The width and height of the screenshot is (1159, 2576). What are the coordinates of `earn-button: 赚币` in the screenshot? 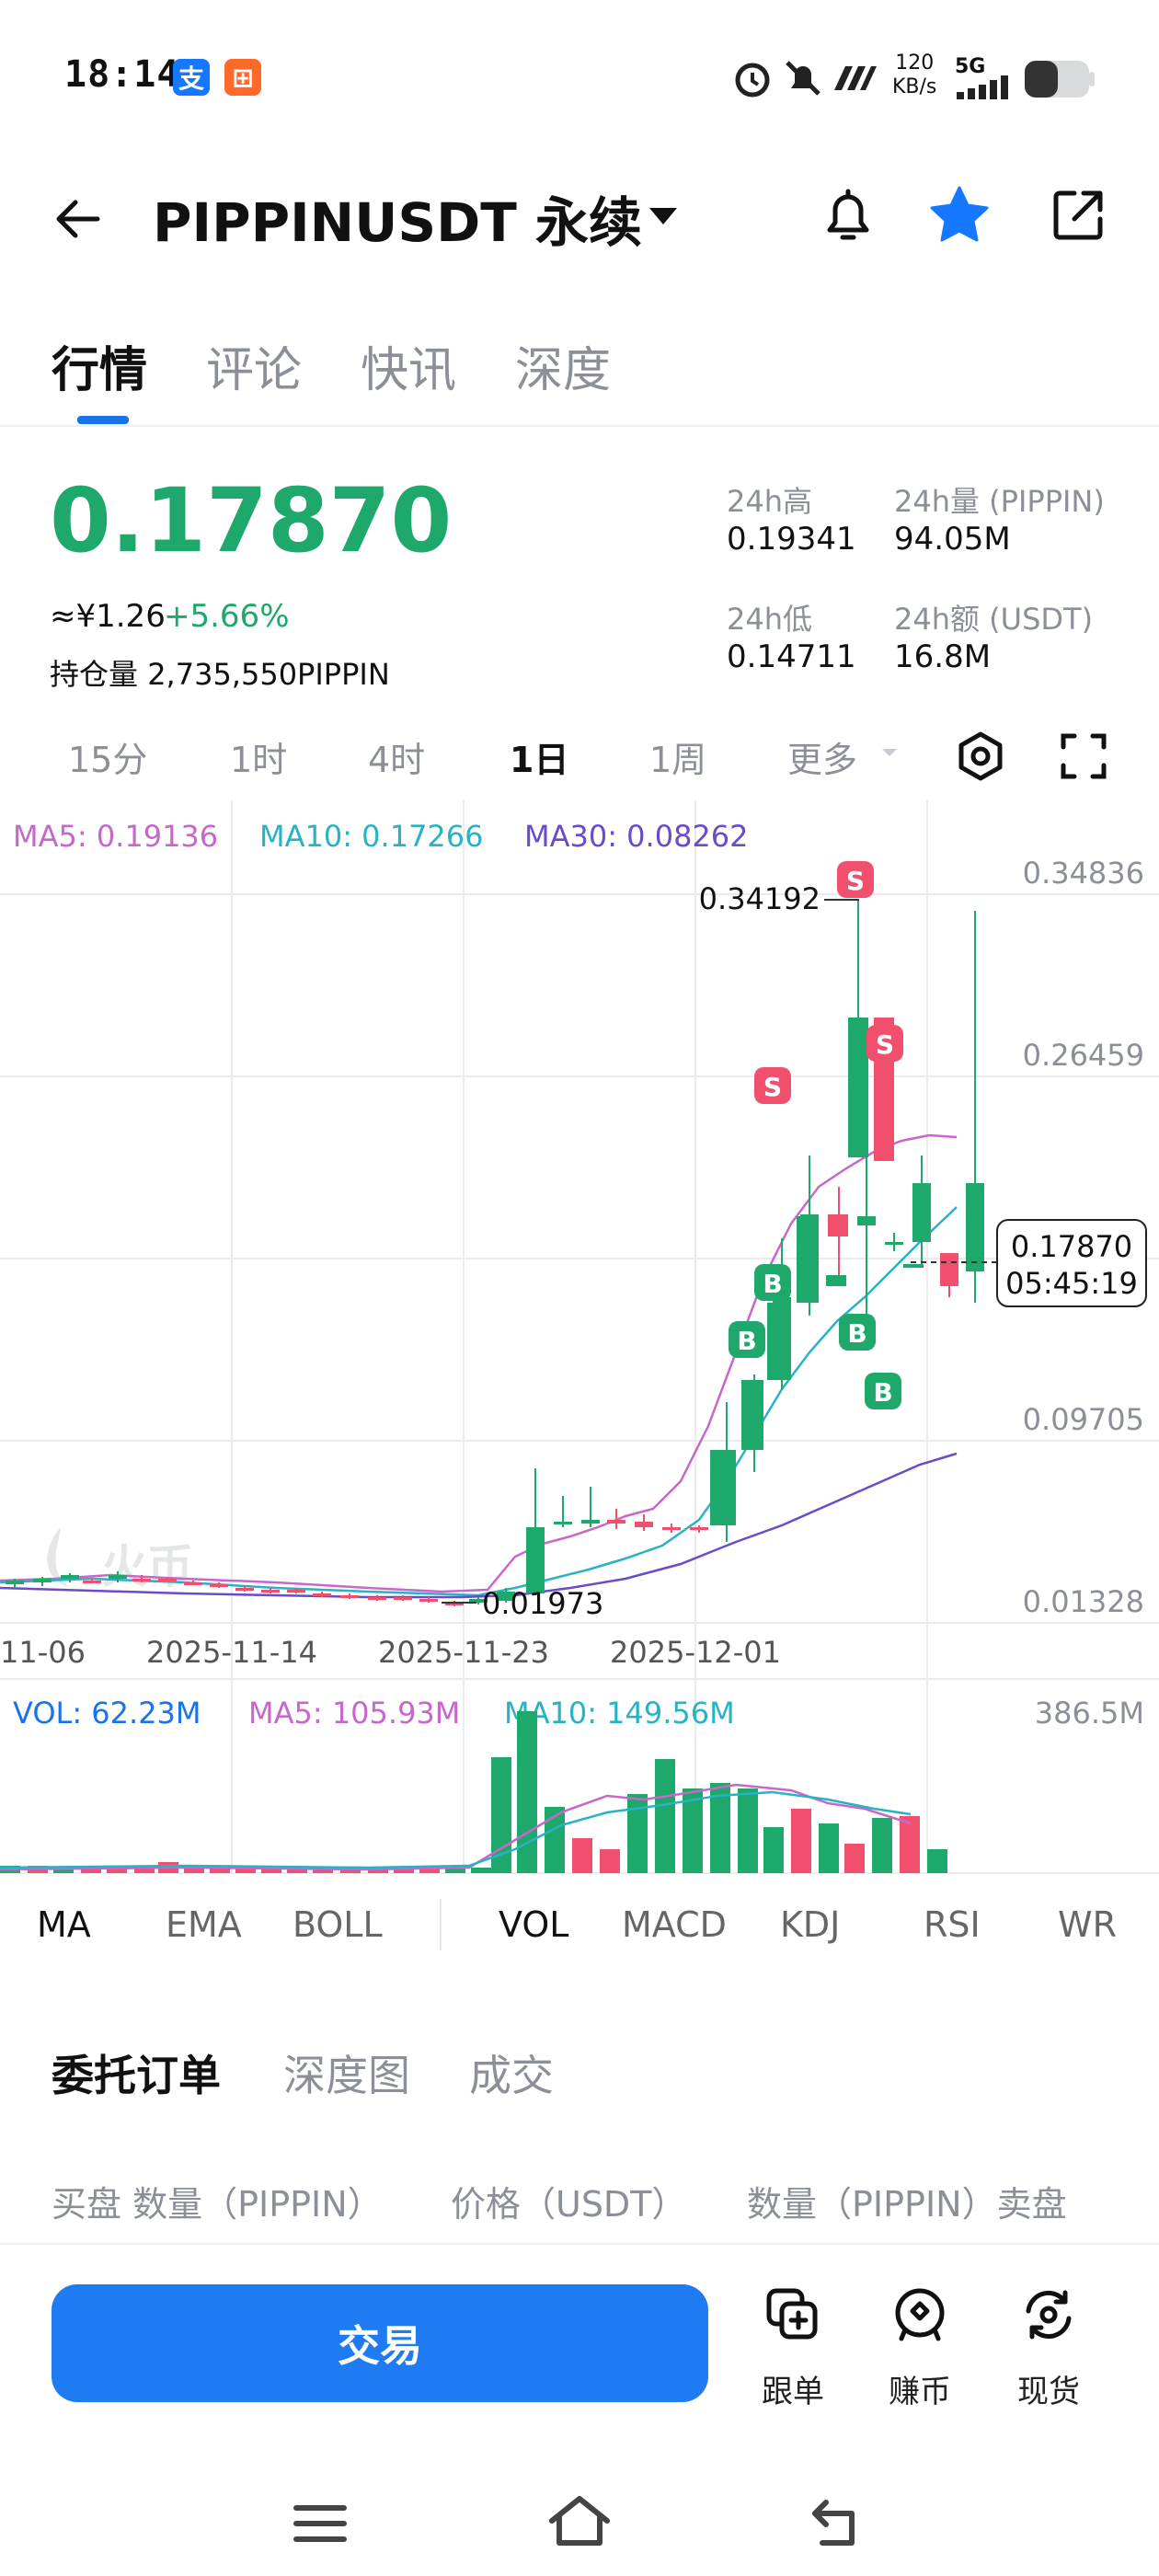 It's located at (920, 2348).